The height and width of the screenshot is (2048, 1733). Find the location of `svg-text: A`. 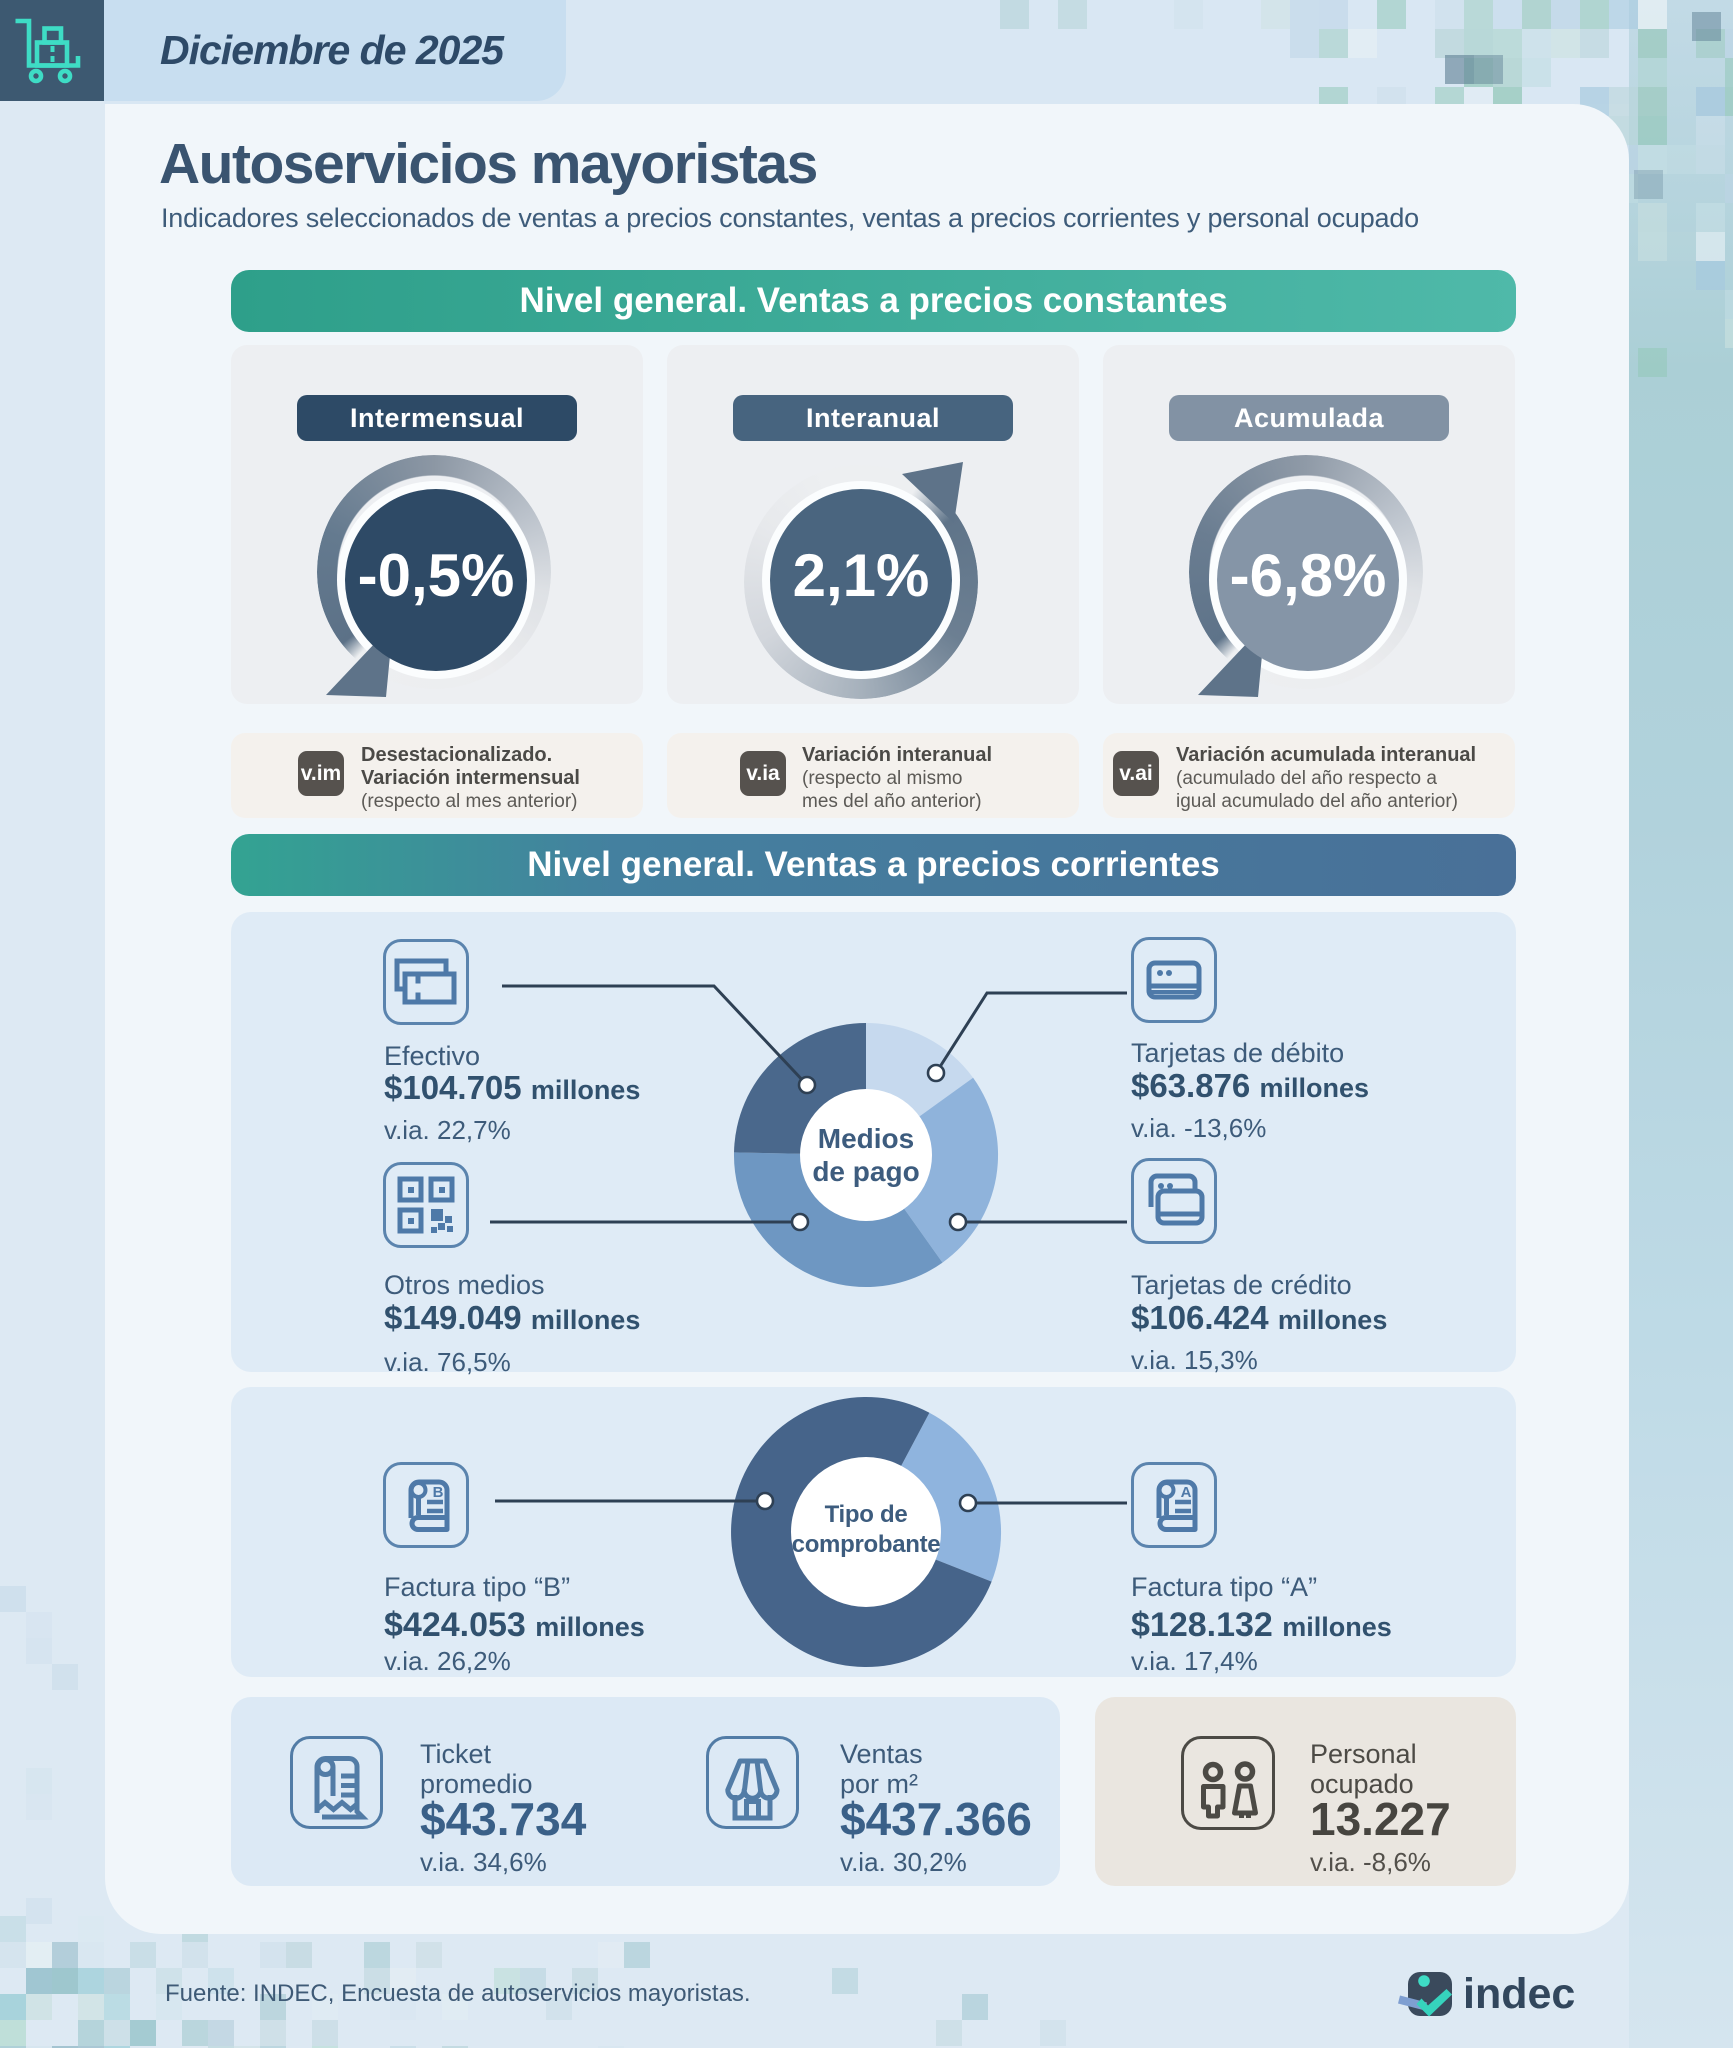

svg-text: A is located at coordinates (1186, 1492).